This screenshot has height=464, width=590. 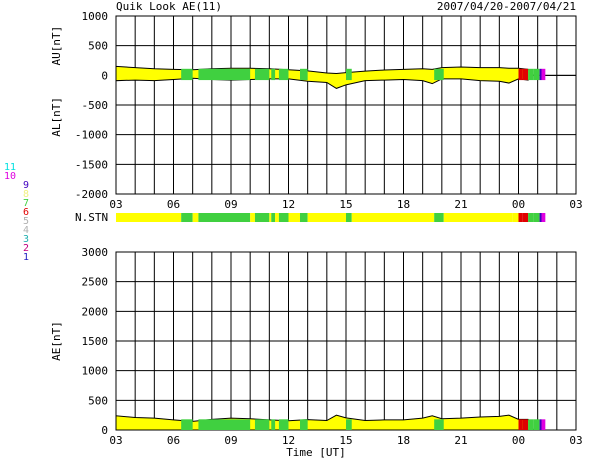 I want to click on ae-x-tick-label: 09, so click(x=230, y=440).